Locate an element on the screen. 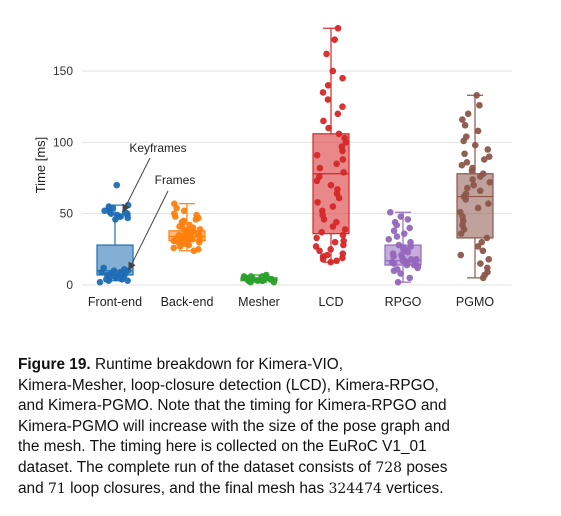  num-loop-closures: 71 is located at coordinates (56, 488).